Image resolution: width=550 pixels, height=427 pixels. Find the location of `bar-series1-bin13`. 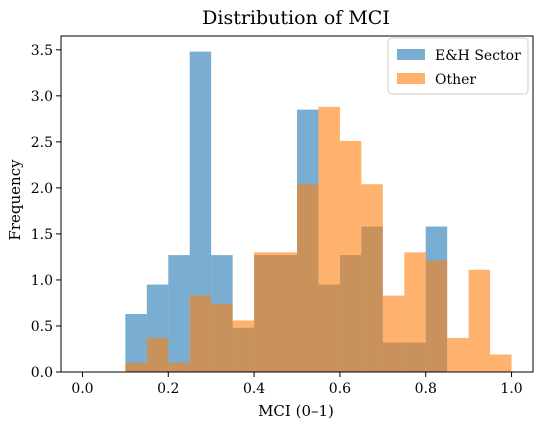

bar-series1-bin13 is located at coordinates (415, 312).